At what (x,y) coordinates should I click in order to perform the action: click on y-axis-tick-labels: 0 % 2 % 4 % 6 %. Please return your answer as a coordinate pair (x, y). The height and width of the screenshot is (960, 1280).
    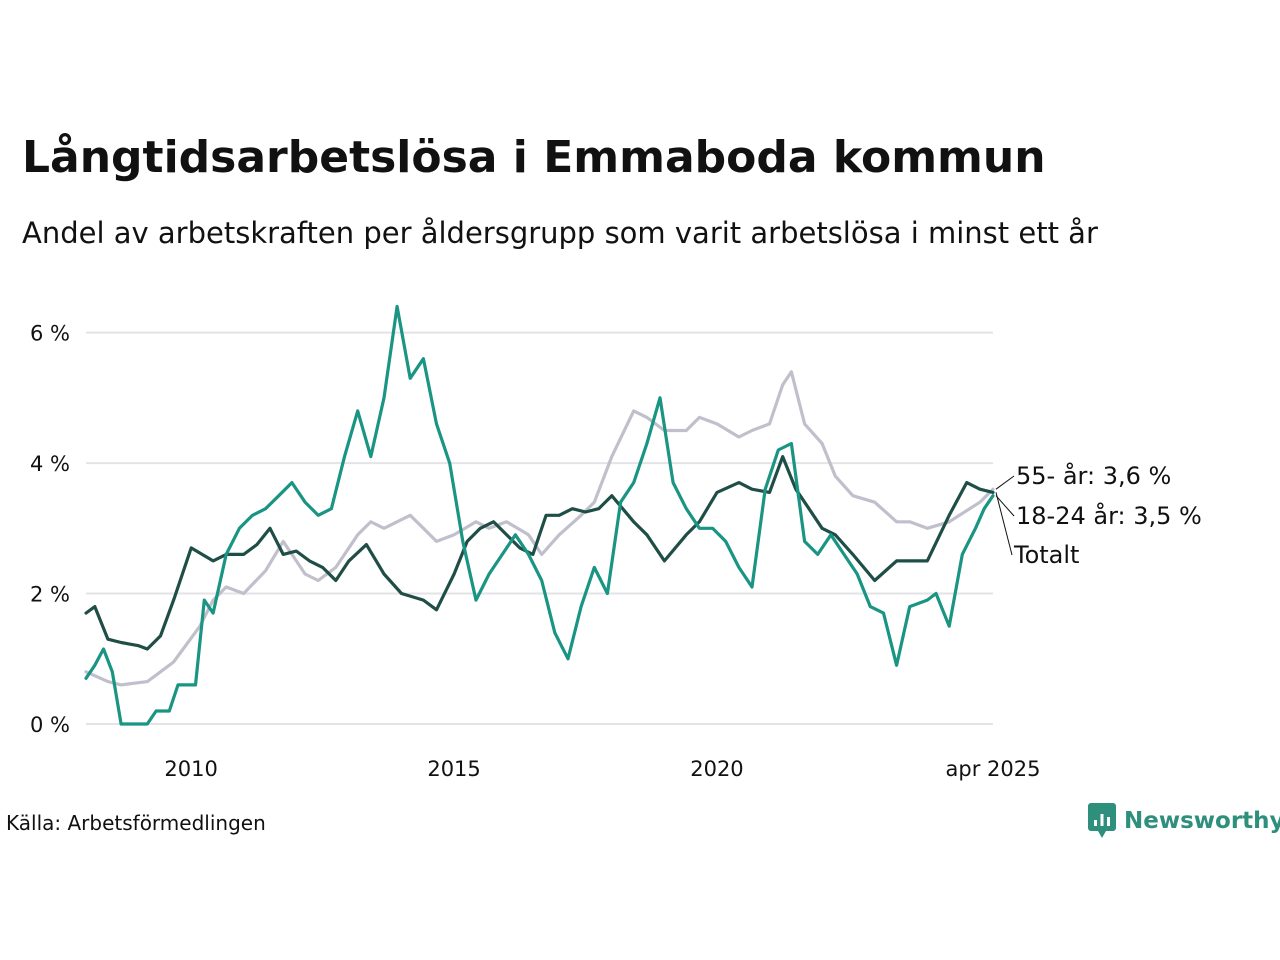
    Looking at the image, I should click on (50, 529).